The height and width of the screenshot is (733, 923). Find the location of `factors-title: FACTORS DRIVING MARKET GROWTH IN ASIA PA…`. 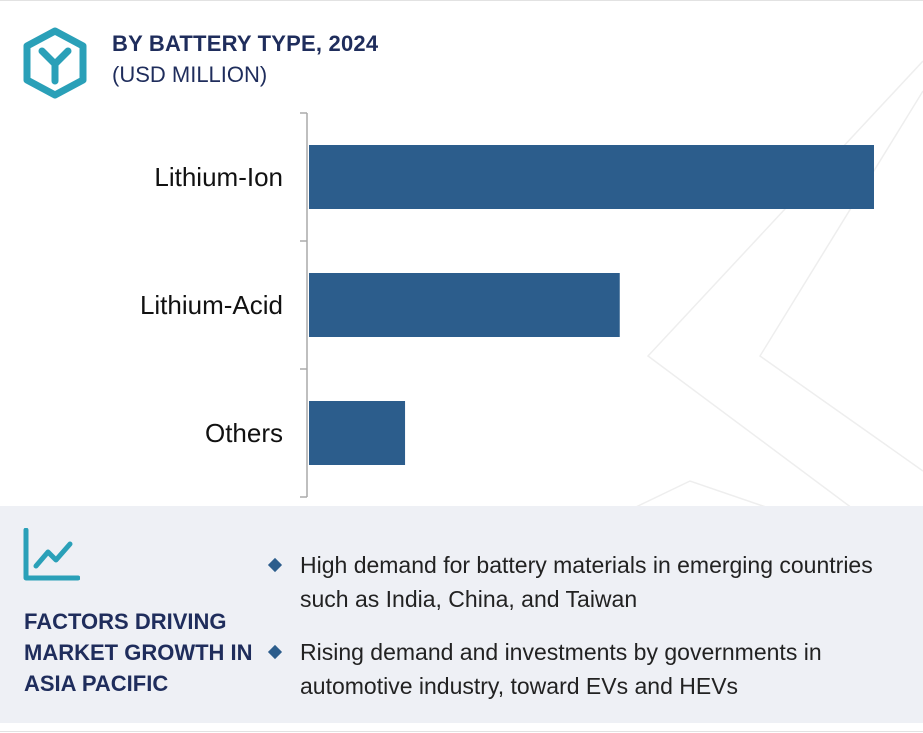

factors-title: FACTORS DRIVING MARKET GROWTH IN ASIA PA… is located at coordinates (138, 652).